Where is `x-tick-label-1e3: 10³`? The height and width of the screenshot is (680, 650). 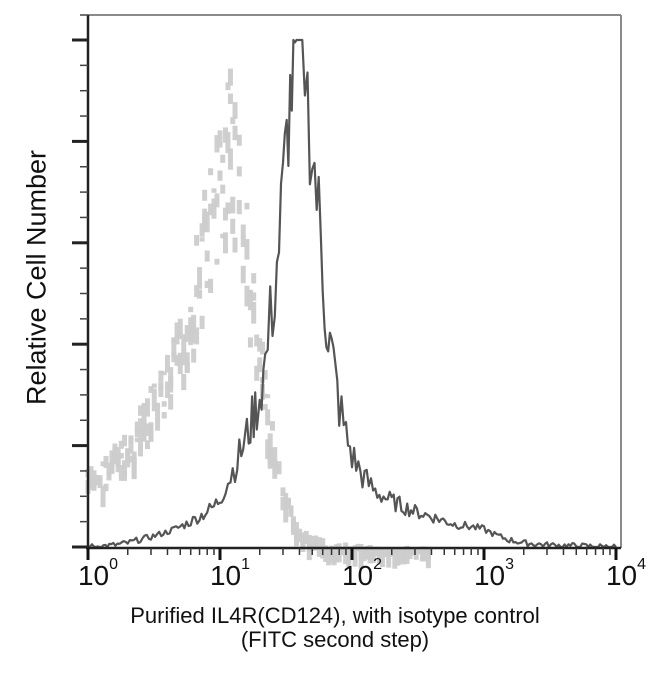 x-tick-label-1e3: 10³ is located at coordinates (494, 573).